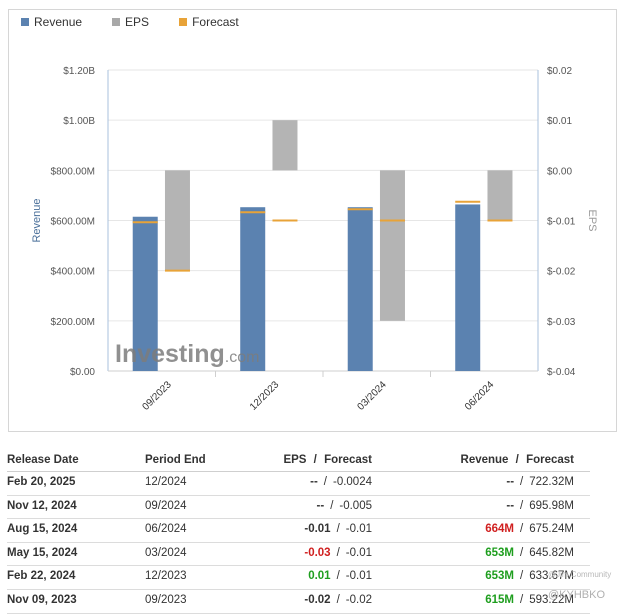  Describe the element at coordinates (551, 529) in the screenshot. I see `revenue-forecast: 675.24M` at that location.